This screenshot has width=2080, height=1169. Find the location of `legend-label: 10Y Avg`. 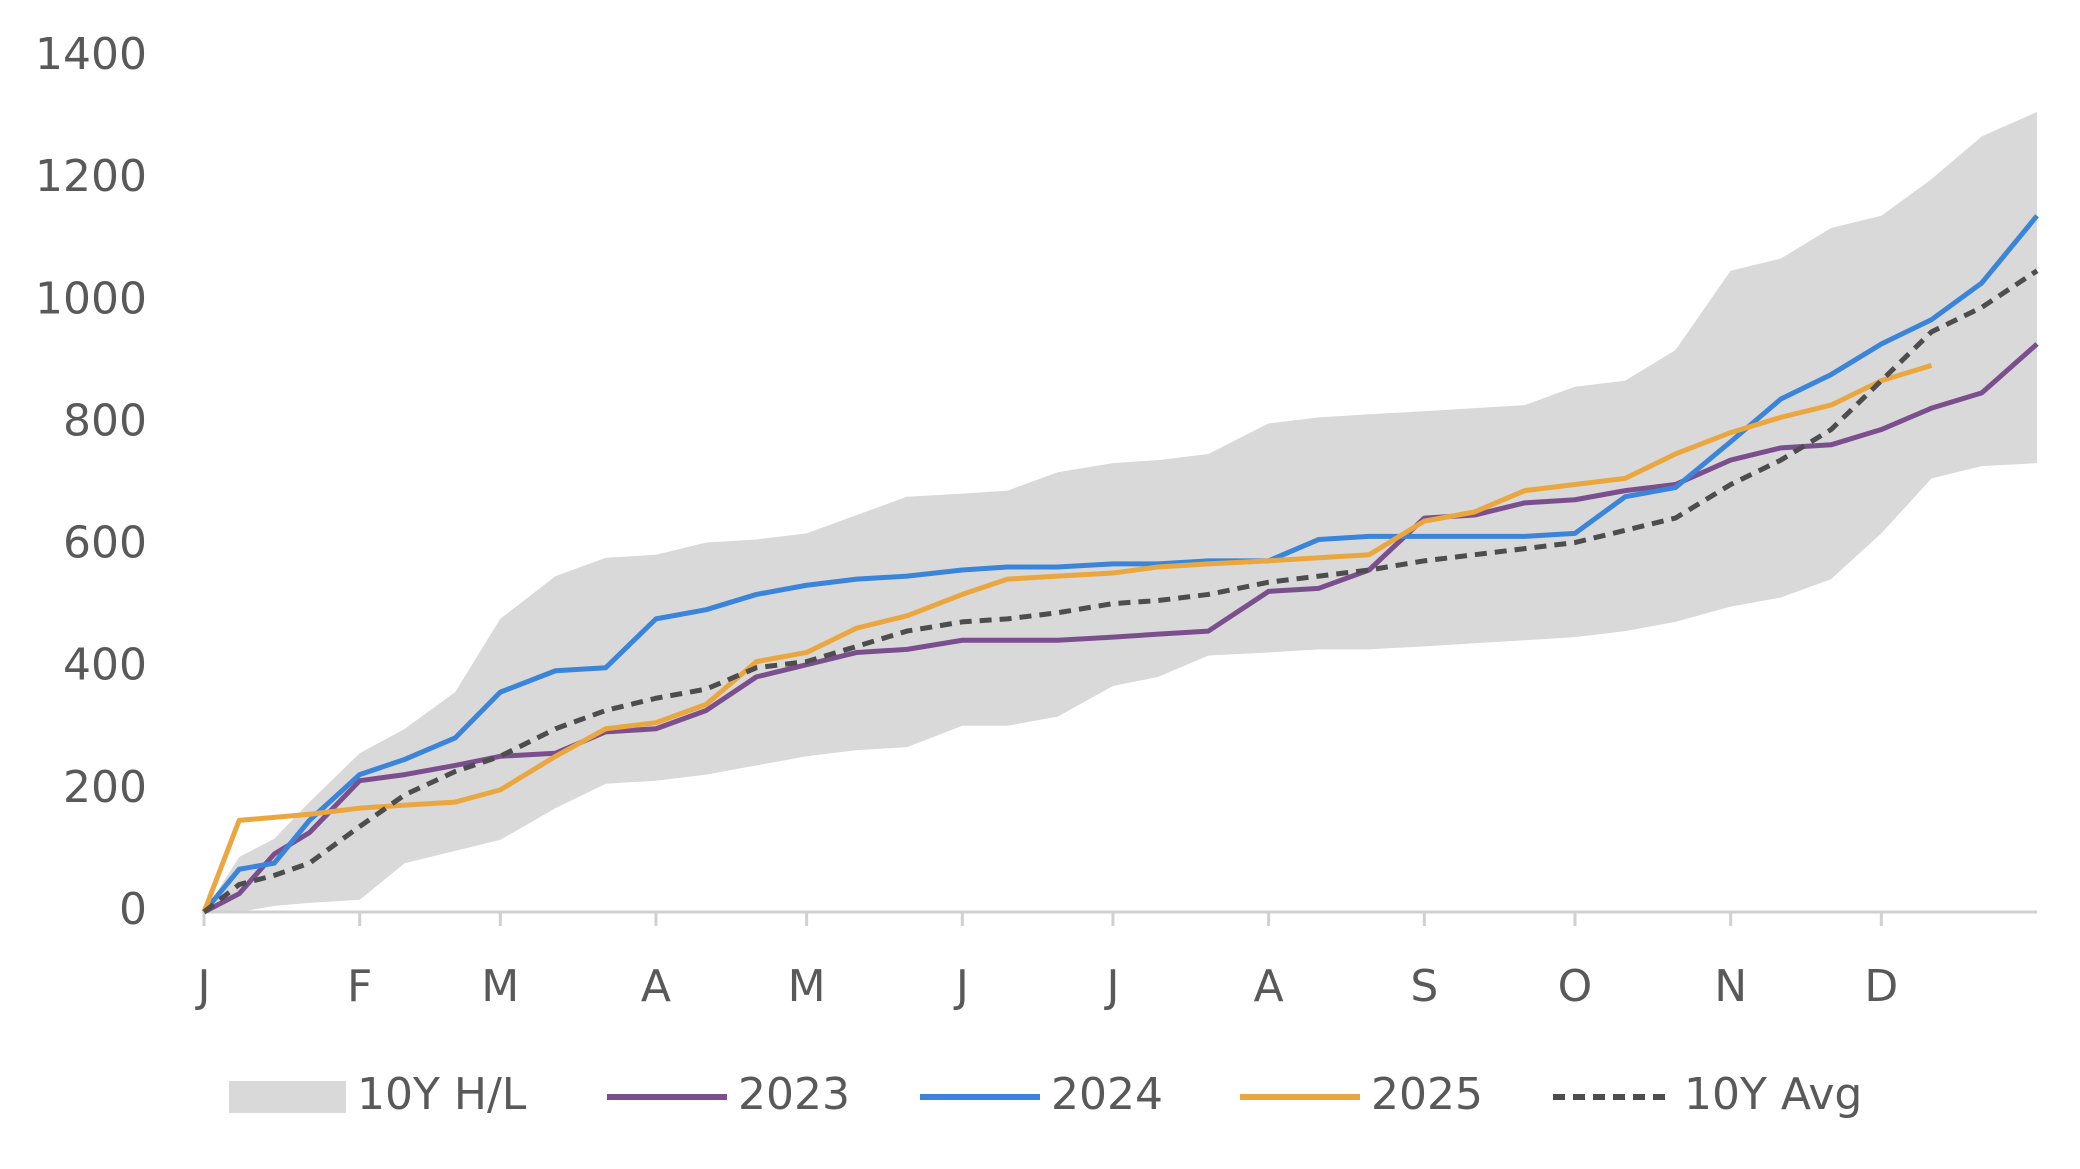

legend-label: 10Y Avg is located at coordinates (1773, 1094).